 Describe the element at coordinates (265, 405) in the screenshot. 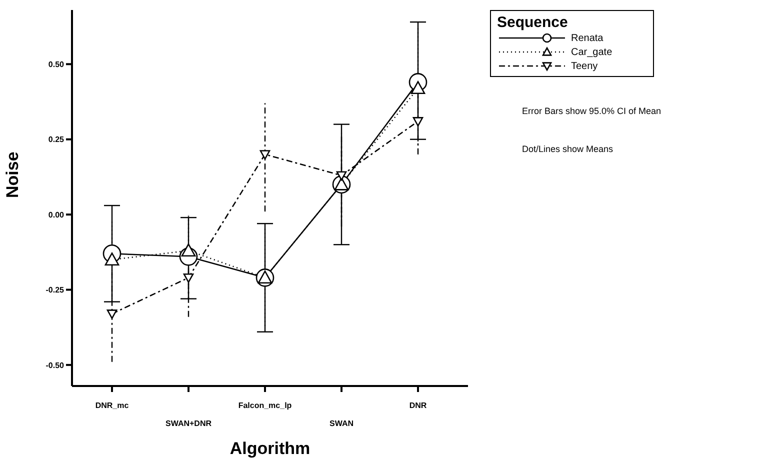

I see `x-tick-label: Falcon_mc_lp` at that location.